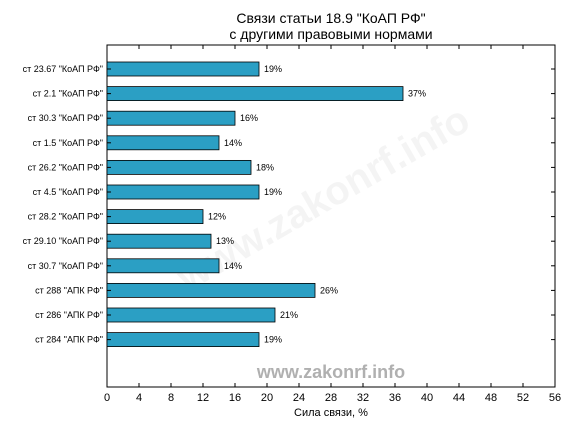 The height and width of the screenshot is (432, 576). Describe the element at coordinates (289, 315) in the screenshot. I see `data-label: 21%` at that location.